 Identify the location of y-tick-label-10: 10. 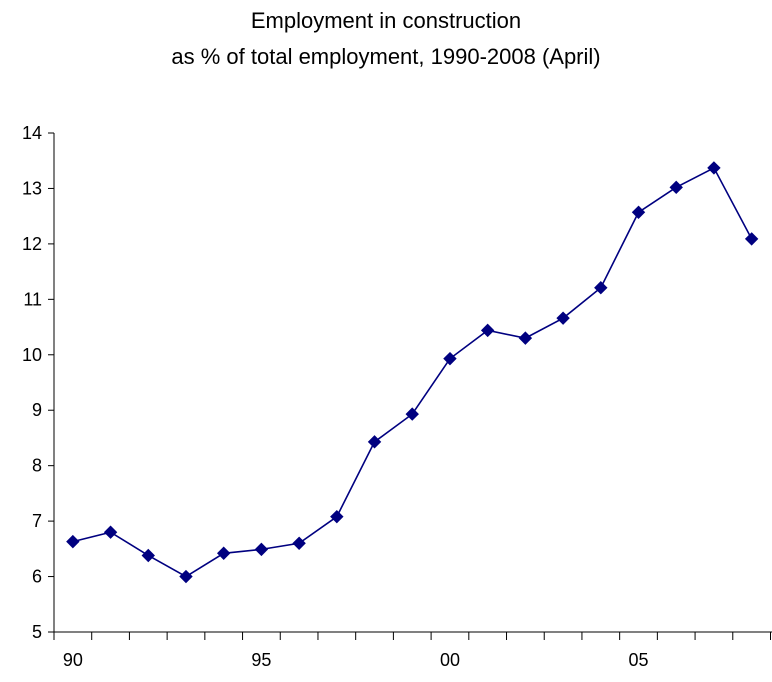
(32, 355).